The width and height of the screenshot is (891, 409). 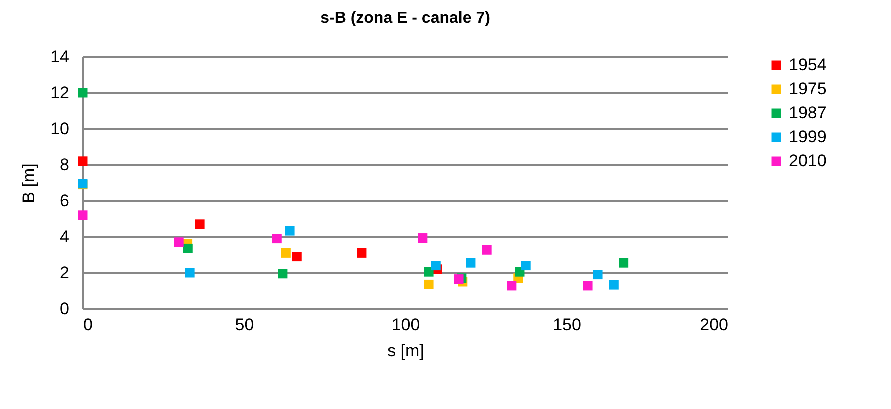 What do you see at coordinates (808, 89) in the screenshot?
I see `legend-label: 1975` at bounding box center [808, 89].